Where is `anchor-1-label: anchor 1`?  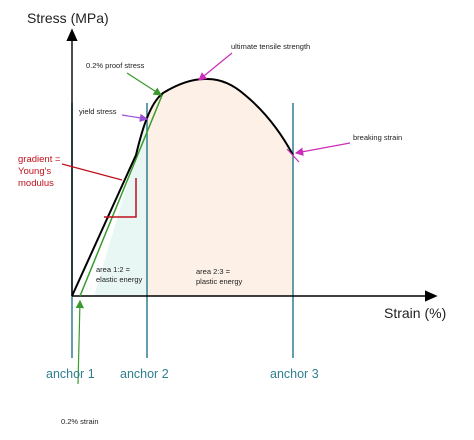
anchor-1-label: anchor 1 is located at coordinates (70, 374).